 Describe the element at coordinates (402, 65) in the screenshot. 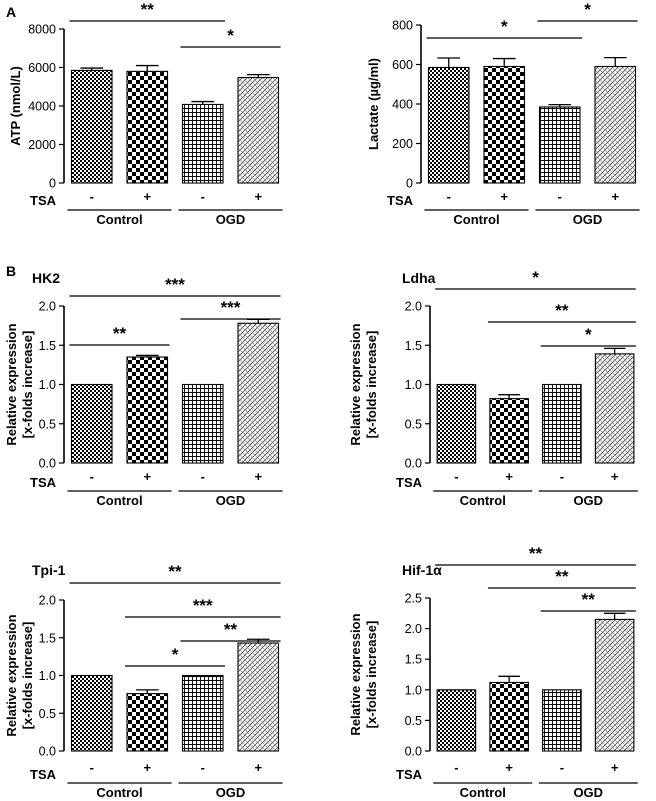

I see `y-tick-label: 600` at that location.